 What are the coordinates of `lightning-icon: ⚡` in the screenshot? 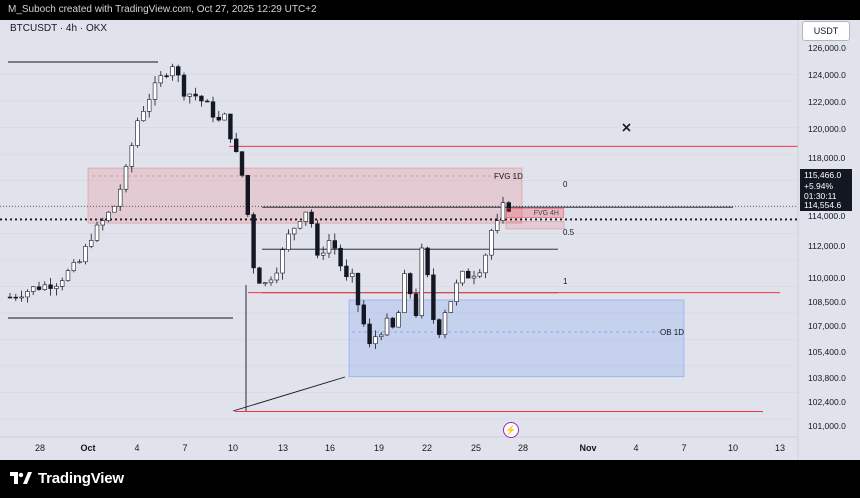 It's located at (511, 430).